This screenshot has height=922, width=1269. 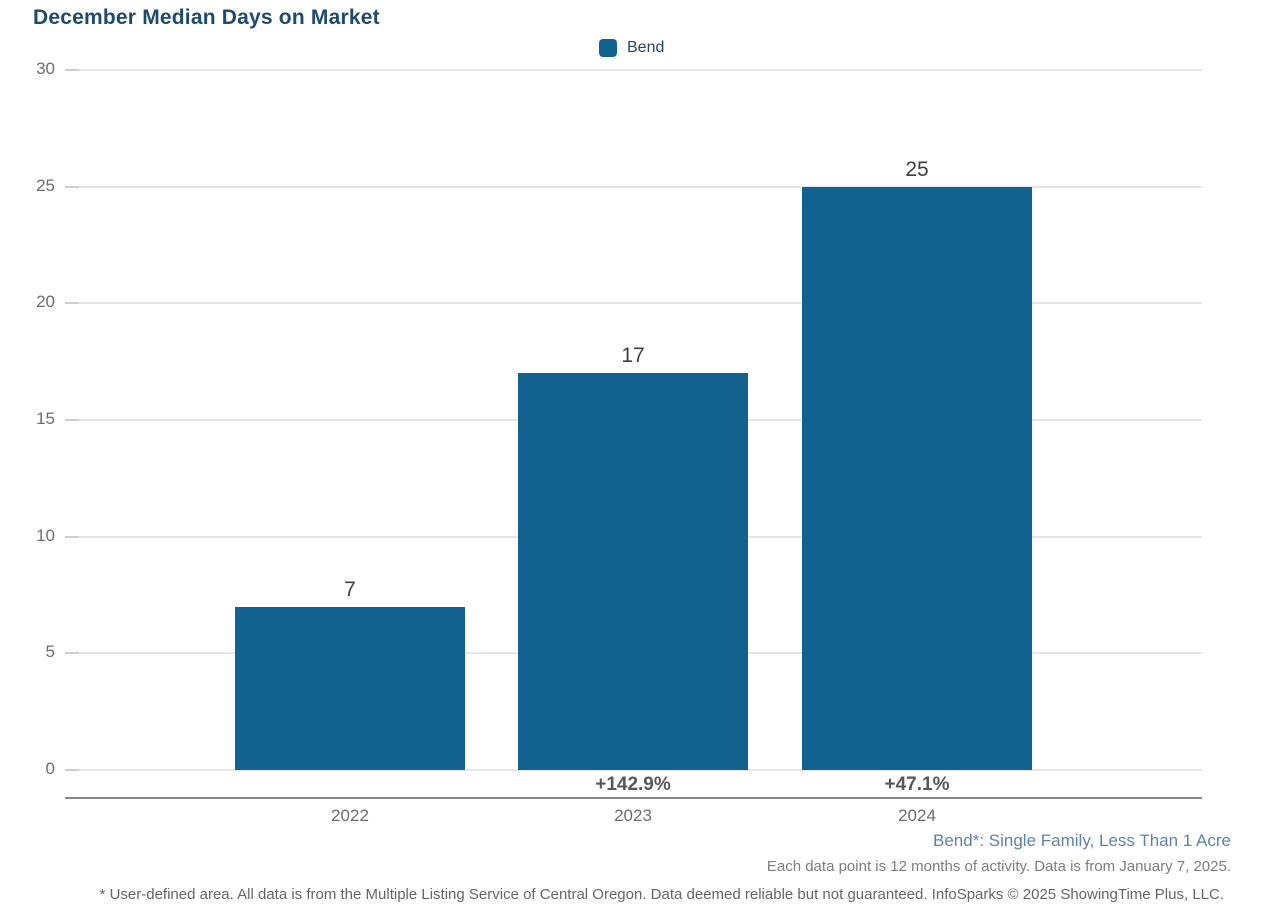 What do you see at coordinates (45, 535) in the screenshot?
I see `y-tick-label-10: 10` at bounding box center [45, 535].